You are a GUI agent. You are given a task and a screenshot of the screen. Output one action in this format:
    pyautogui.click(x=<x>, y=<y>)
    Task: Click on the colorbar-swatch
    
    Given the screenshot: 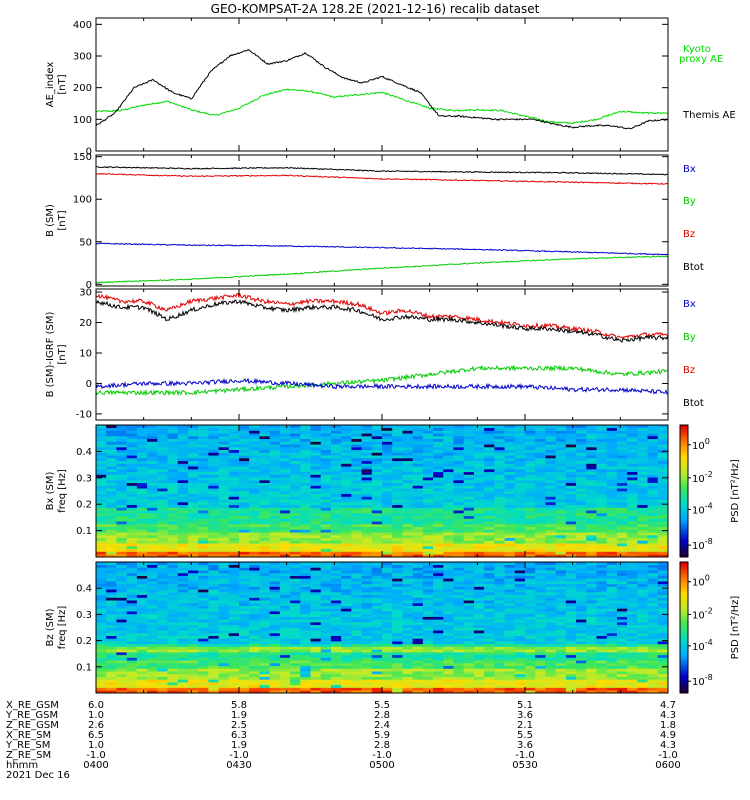 What is the action you would take?
    pyautogui.click(x=684, y=496)
    